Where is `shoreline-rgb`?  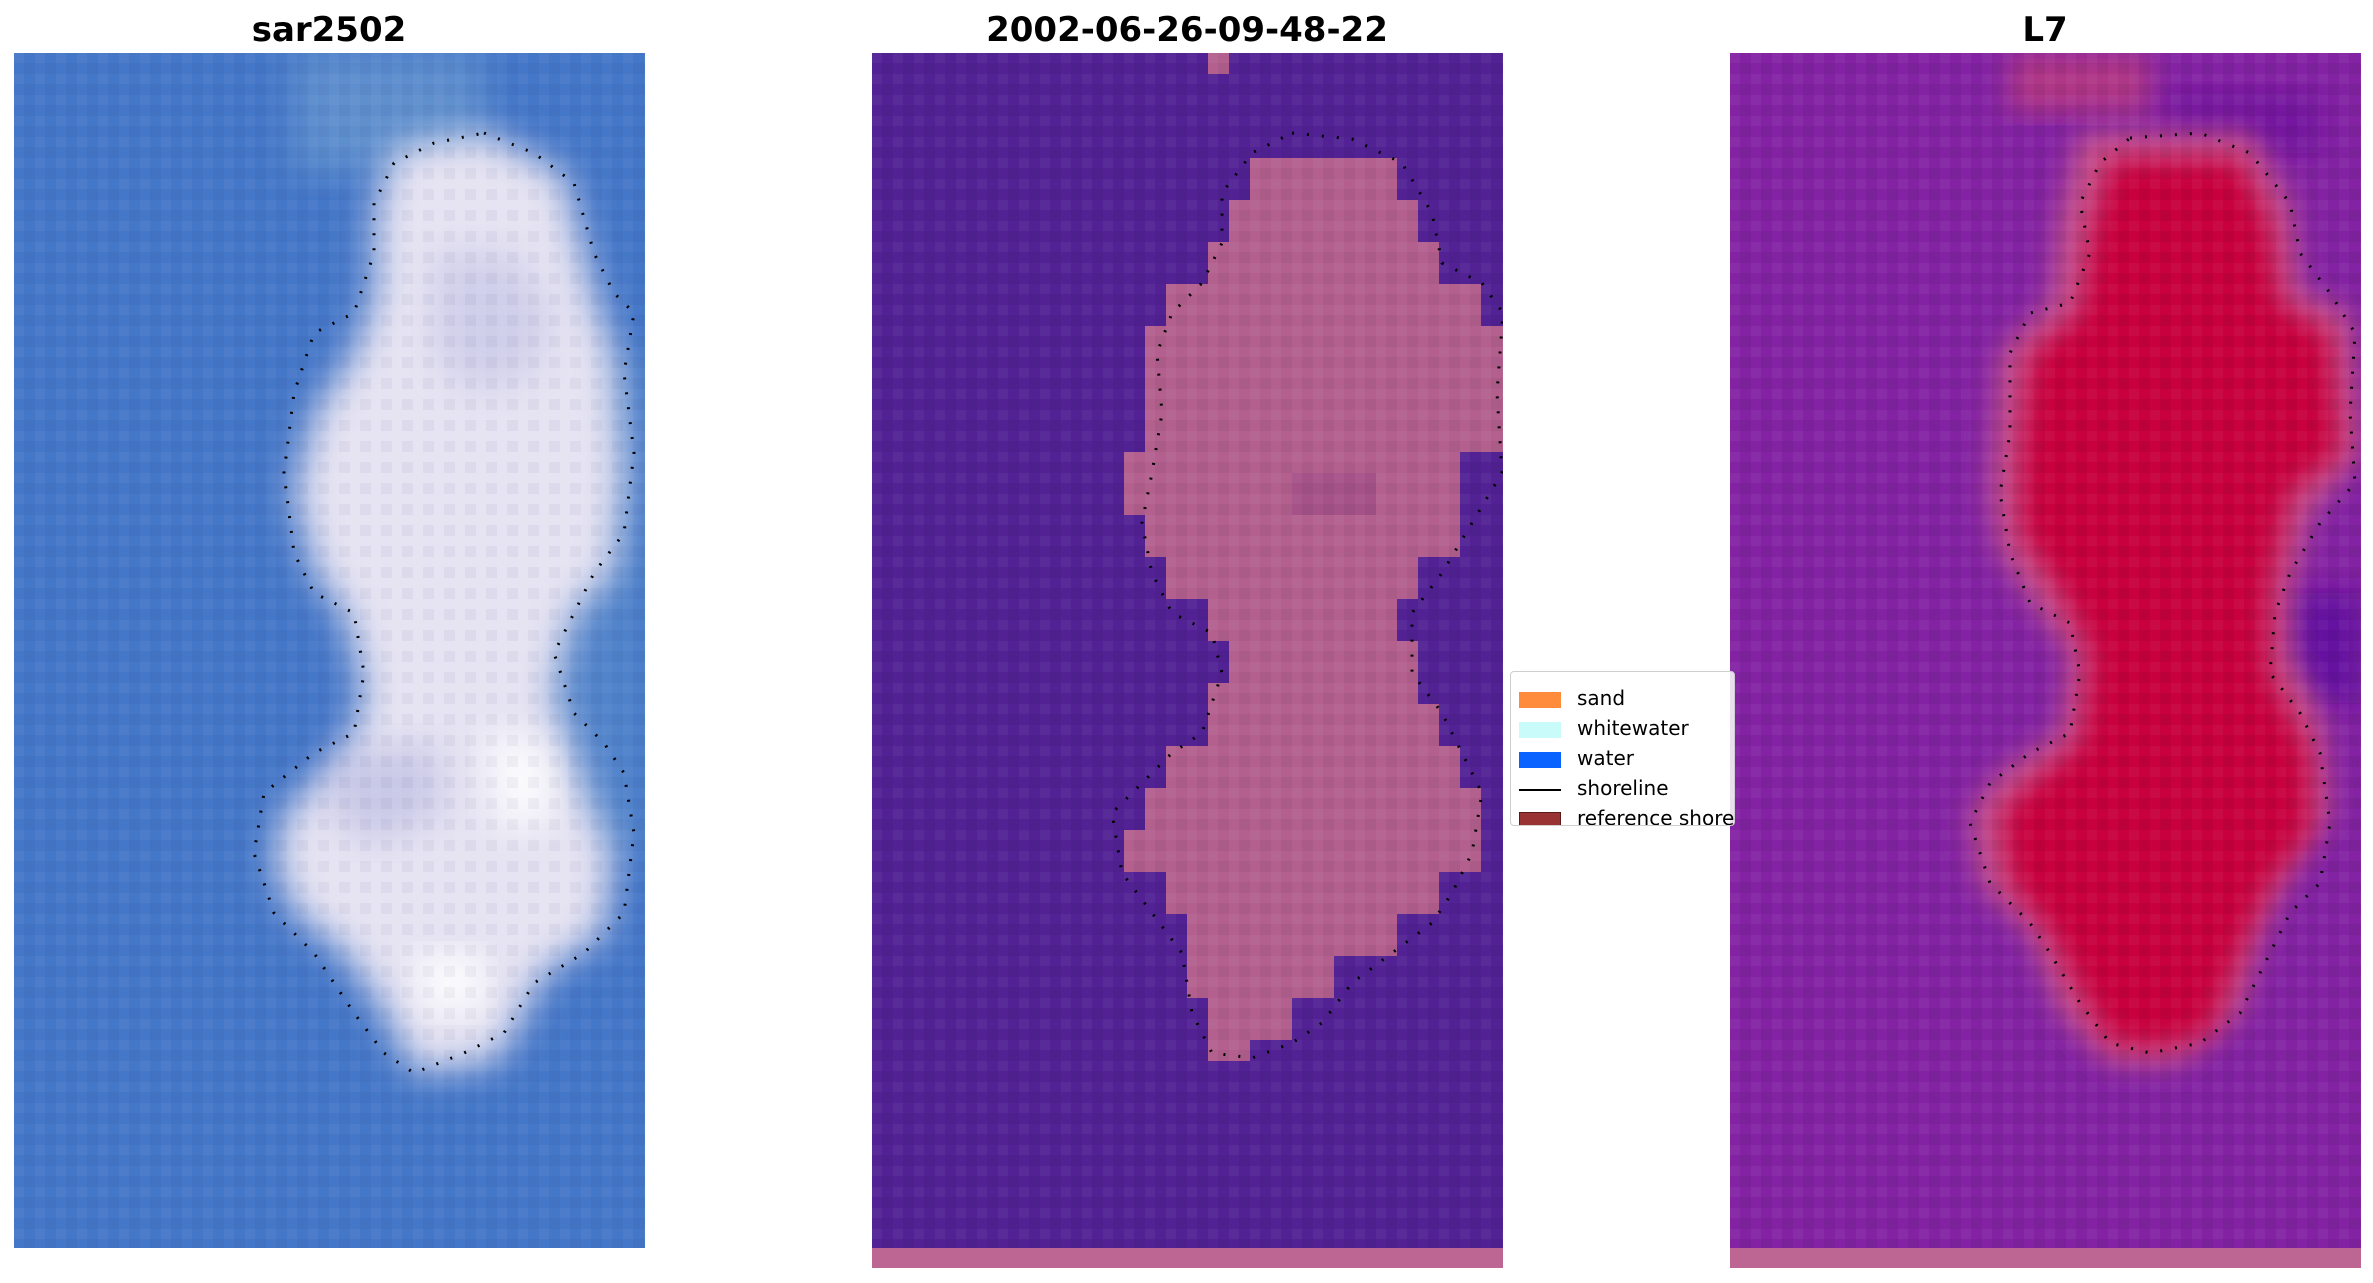
shoreline-rgb is located at coordinates (444, 603).